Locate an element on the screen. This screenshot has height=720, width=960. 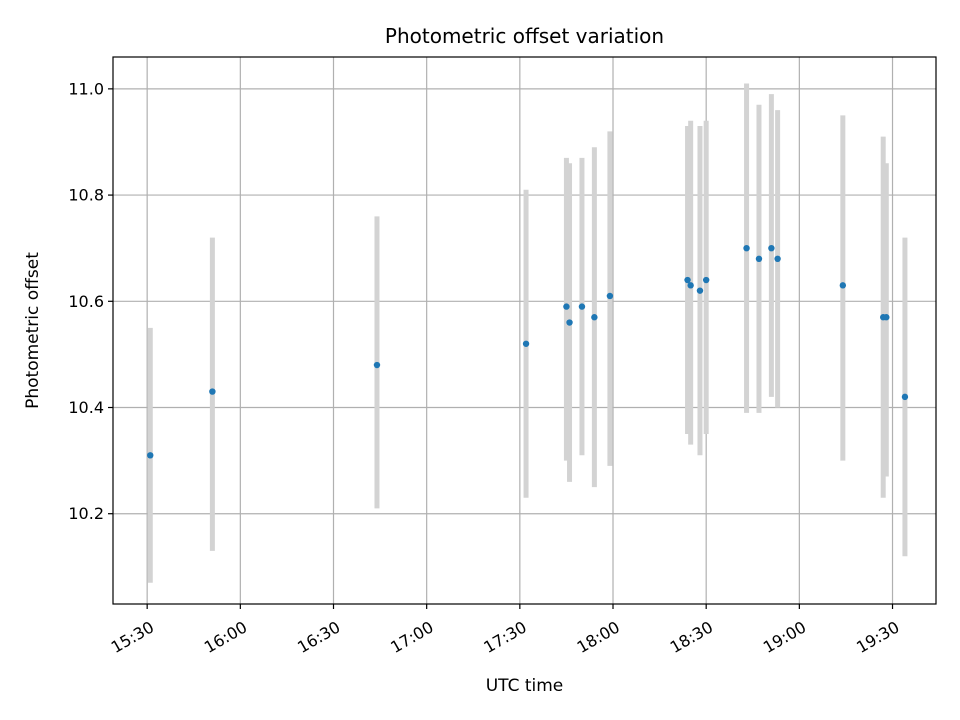
y-tick-label: 10.8 is located at coordinates (86, 195).